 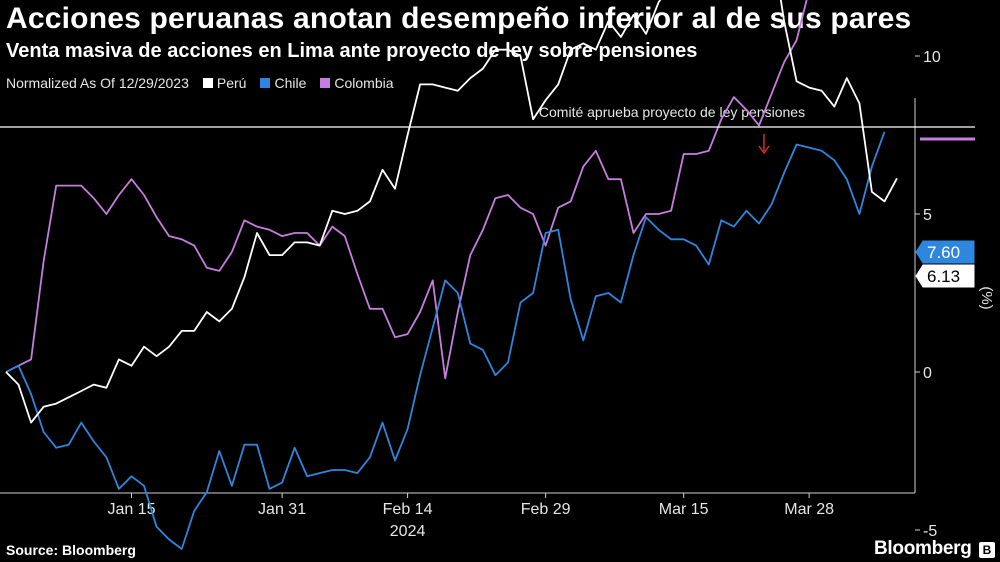 What do you see at coordinates (265, 83) in the screenshot?
I see `legend-swatch-chile` at bounding box center [265, 83].